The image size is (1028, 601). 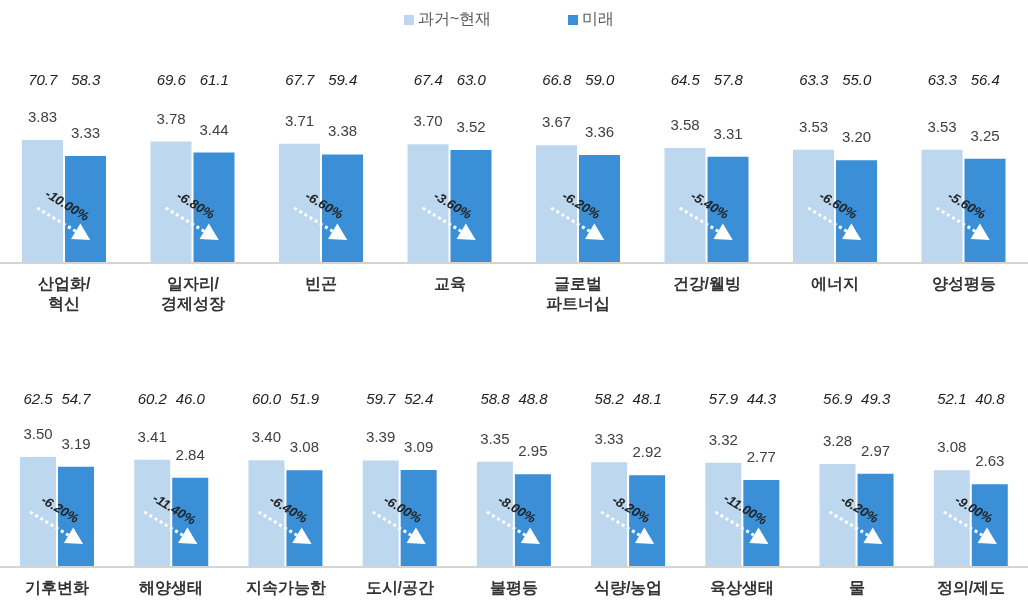 I want to click on x-tick-label: 산업화/ 혁신, so click(x=65, y=293).